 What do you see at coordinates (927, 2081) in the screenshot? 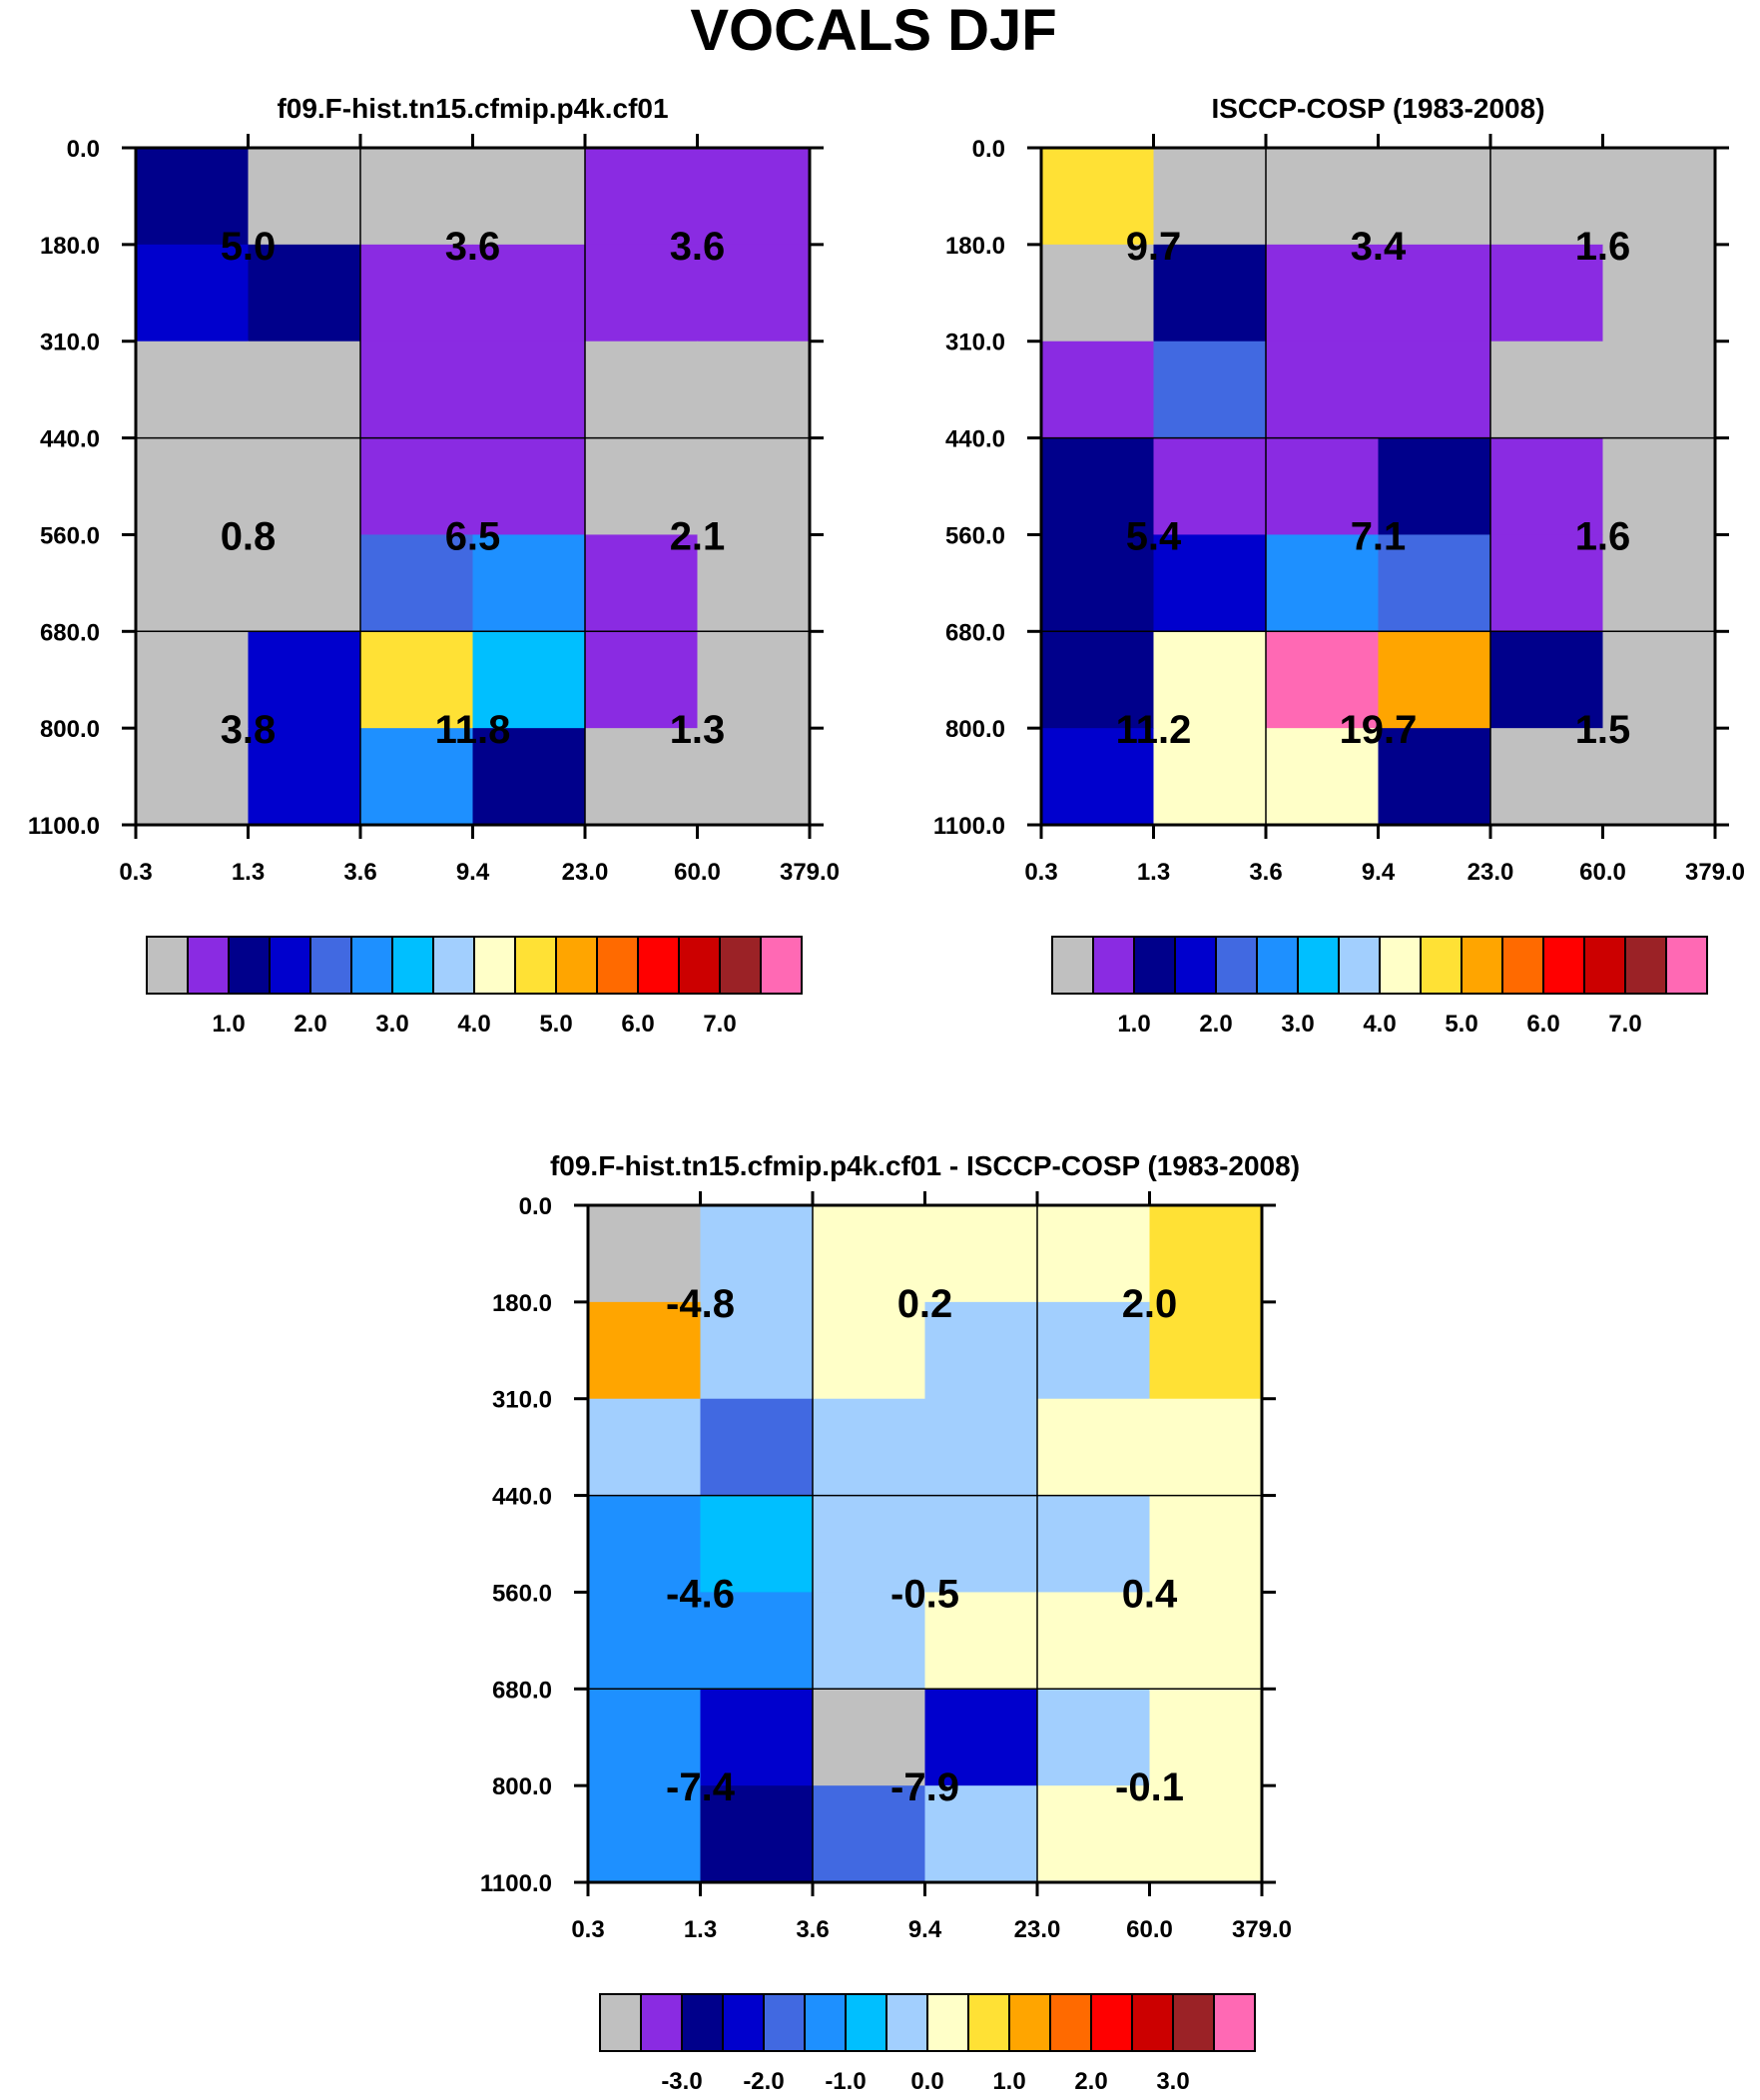
I see `colorbar-label: 0.0` at bounding box center [927, 2081].